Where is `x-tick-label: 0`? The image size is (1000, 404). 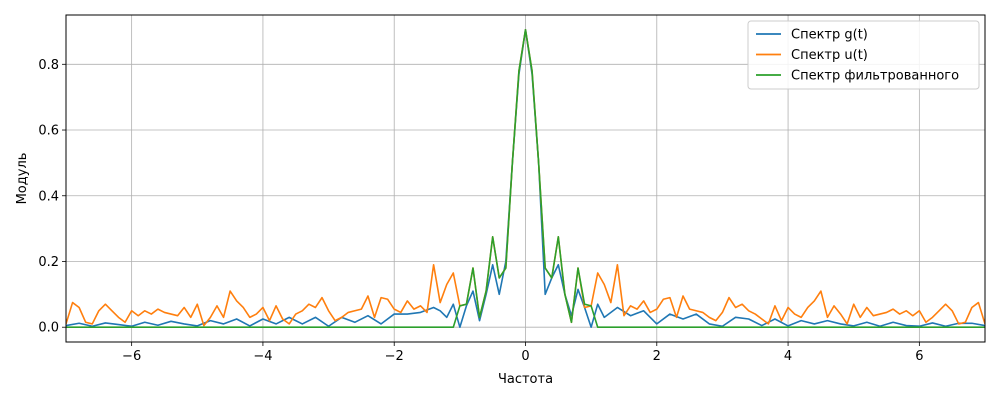 x-tick-label: 0 is located at coordinates (525, 356).